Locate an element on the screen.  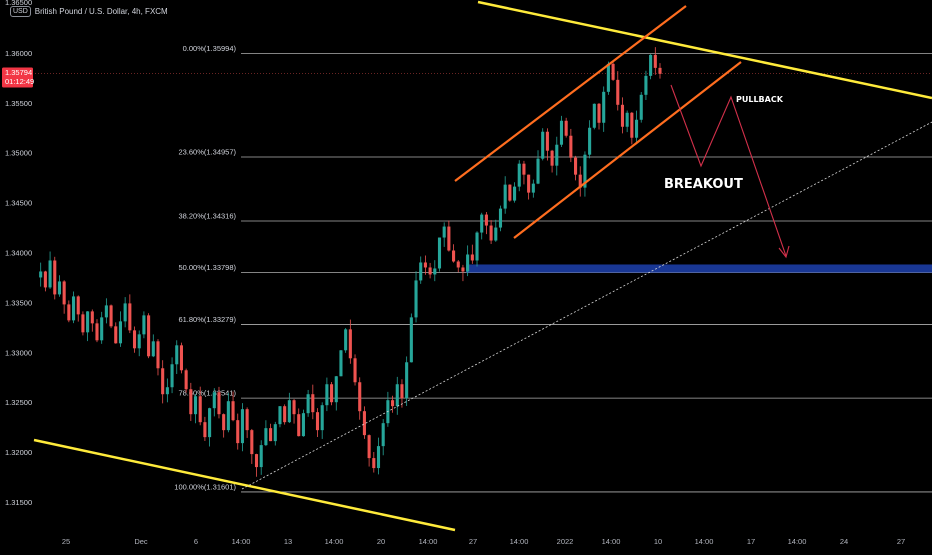
channel-lower-line is located at coordinates (627, 150).